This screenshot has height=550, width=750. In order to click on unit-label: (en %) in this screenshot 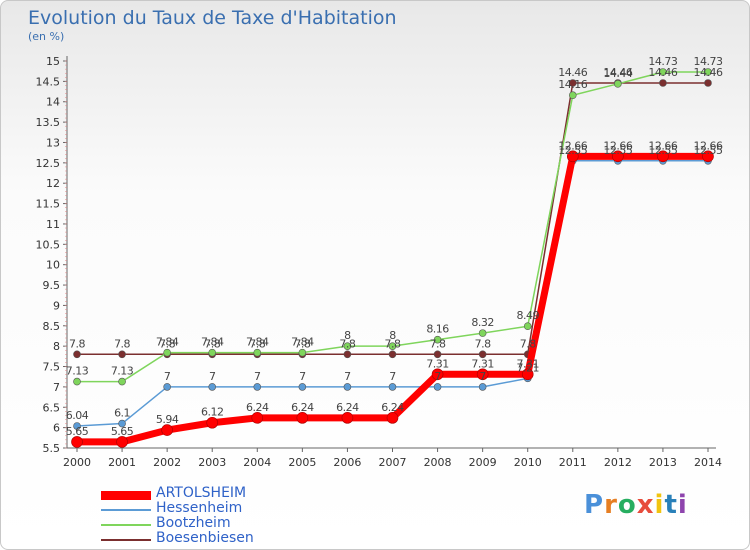, I will do `click(46, 36)`.